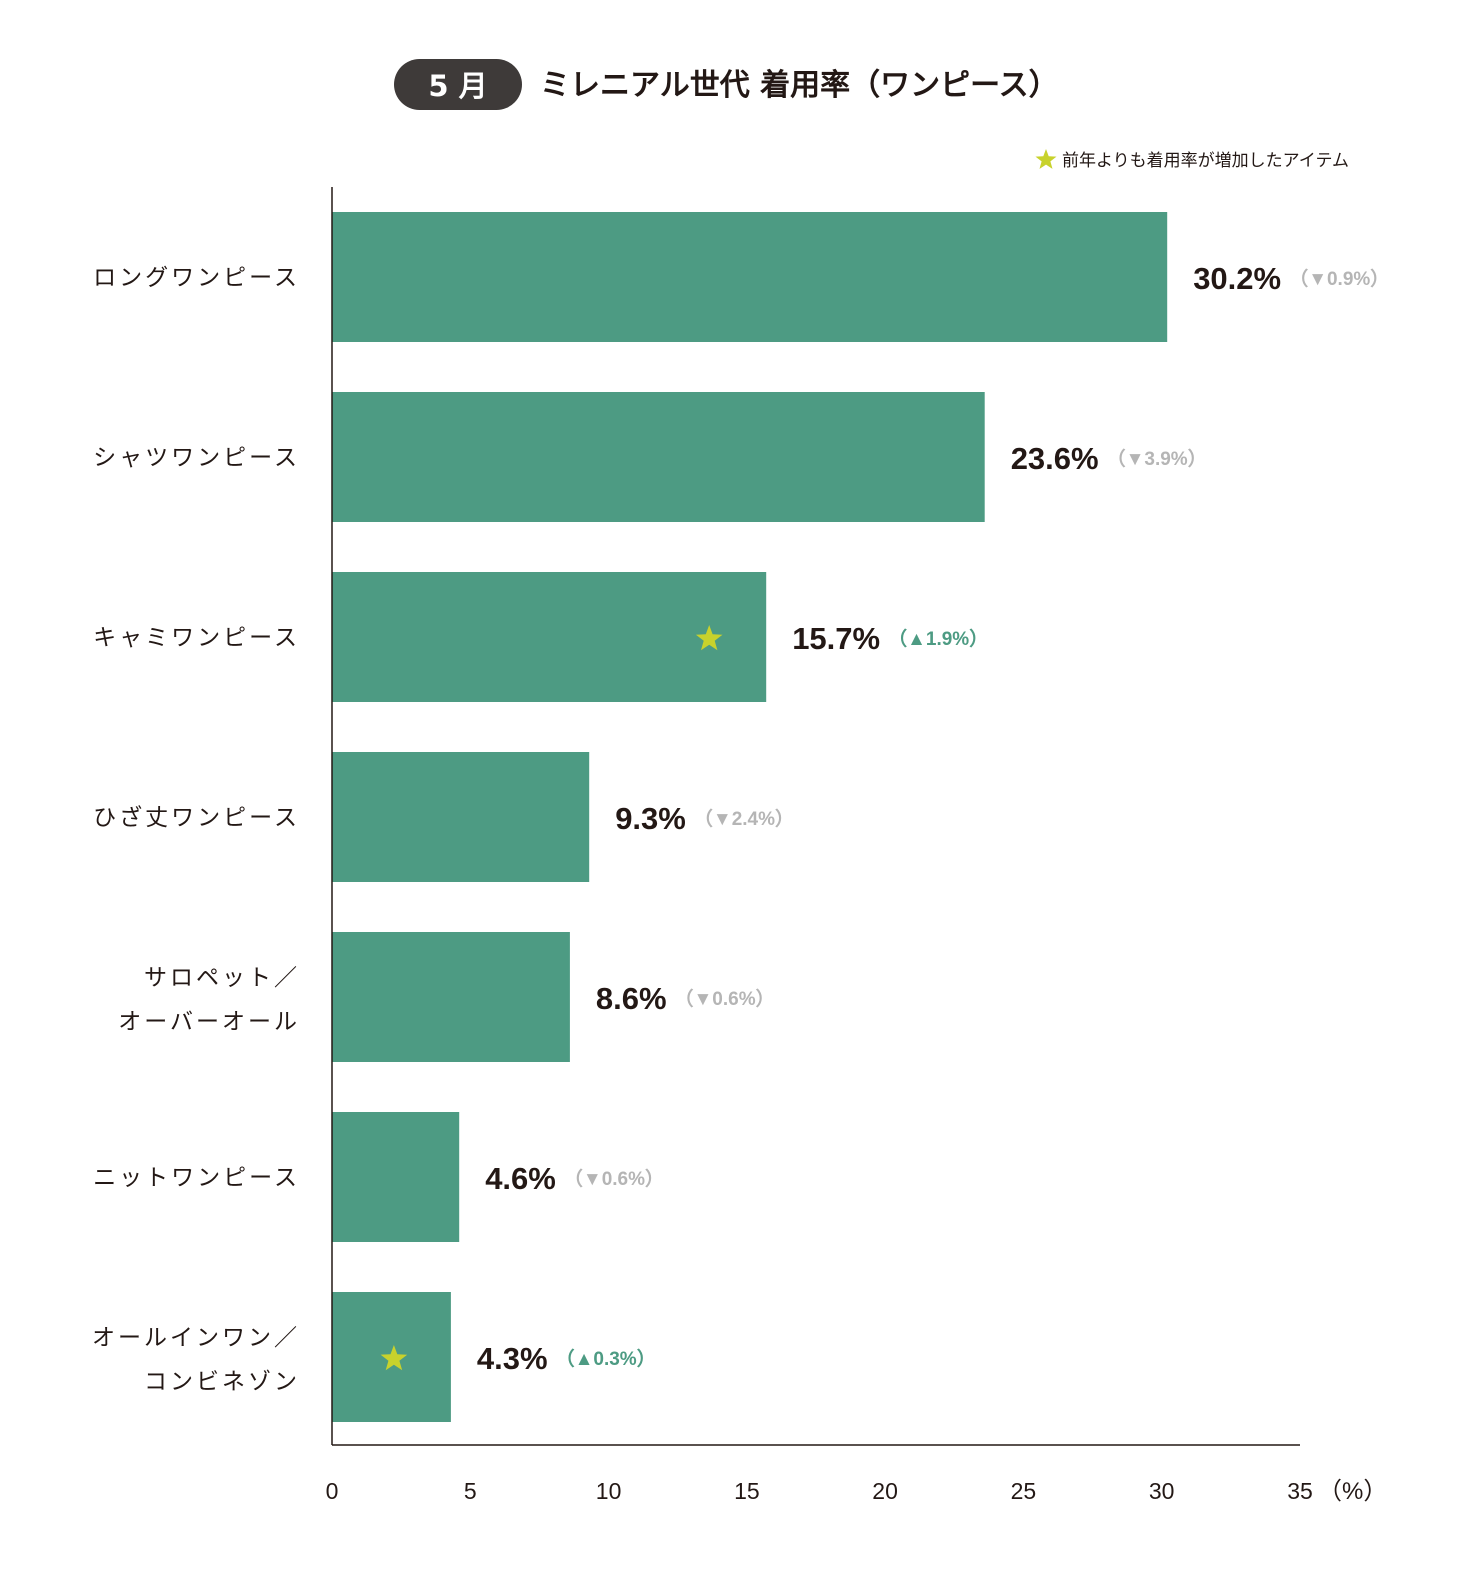 This screenshot has width=1473, height=1590. I want to click on category-label: サロペット／, so click(222, 978).